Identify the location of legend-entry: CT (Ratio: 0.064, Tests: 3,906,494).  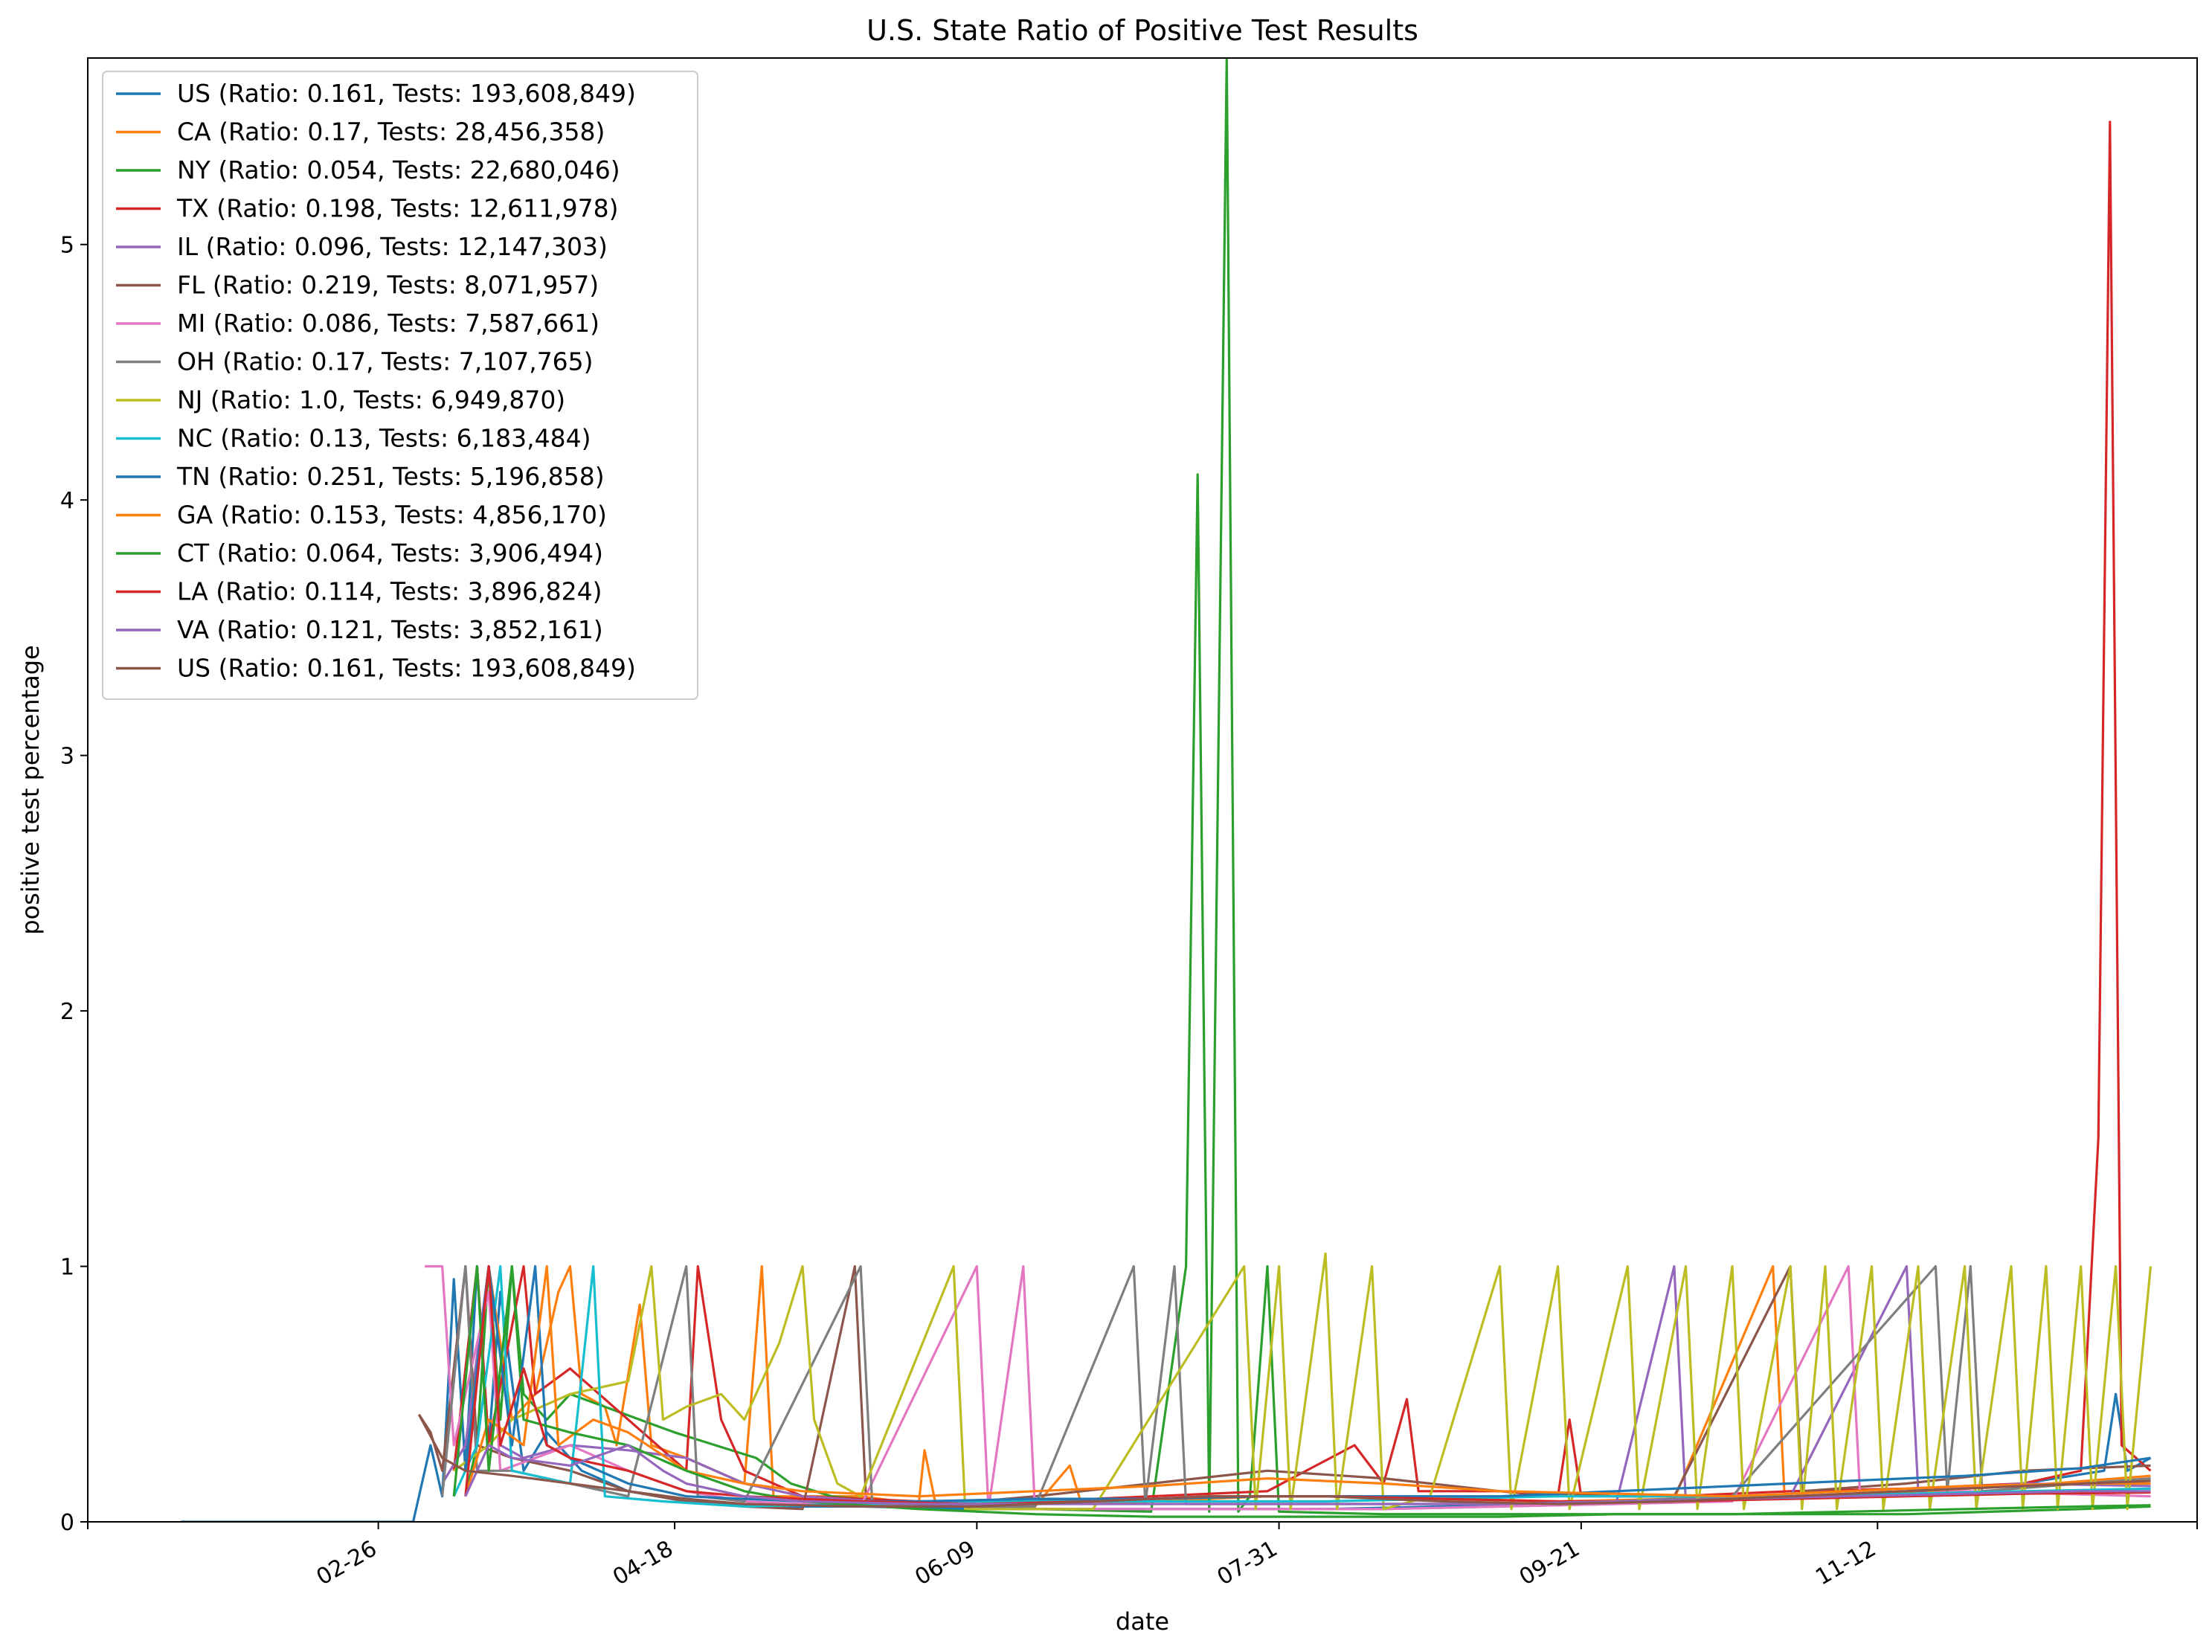
(390, 553).